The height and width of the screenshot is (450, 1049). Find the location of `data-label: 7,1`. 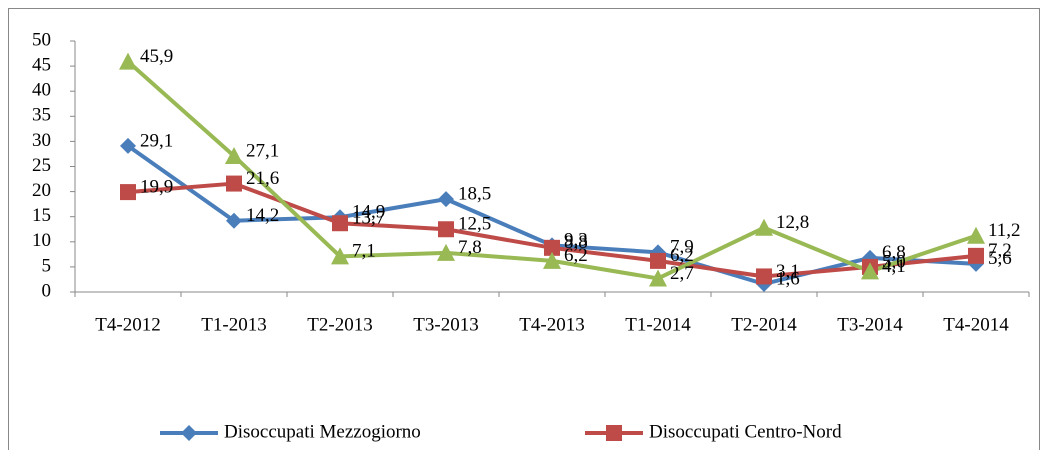

data-label: 7,1 is located at coordinates (364, 251).